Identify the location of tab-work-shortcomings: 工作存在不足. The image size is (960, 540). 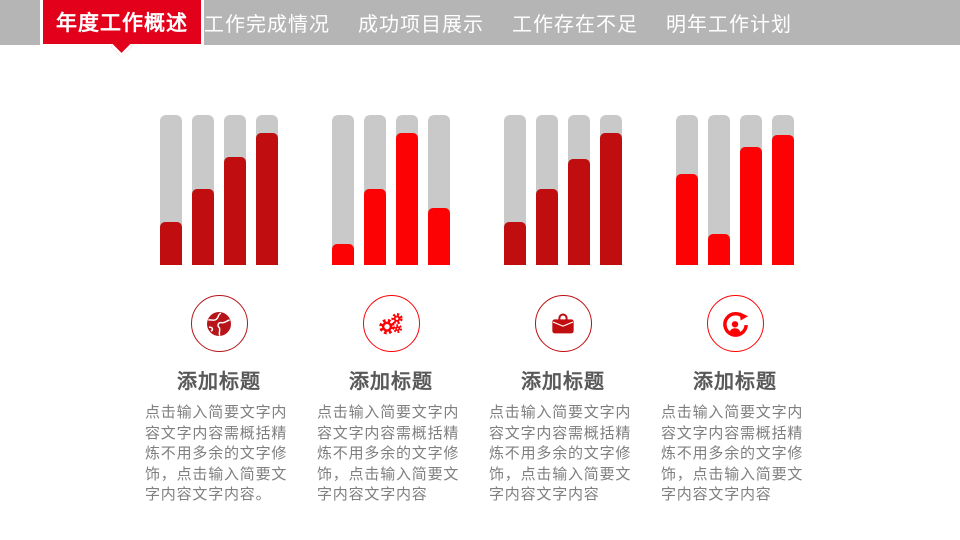
(575, 25).